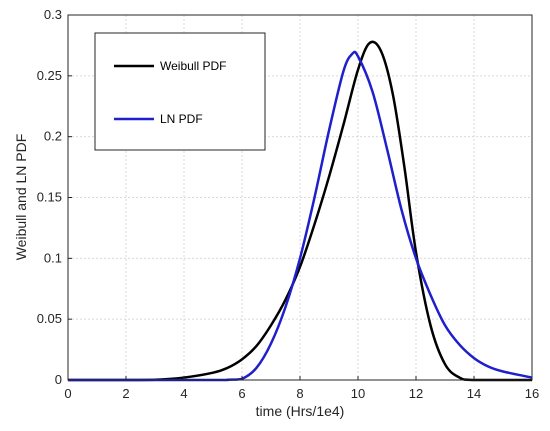 This screenshot has width=550, height=431. What do you see at coordinates (183, 393) in the screenshot?
I see `x-tick-label: 4` at bounding box center [183, 393].